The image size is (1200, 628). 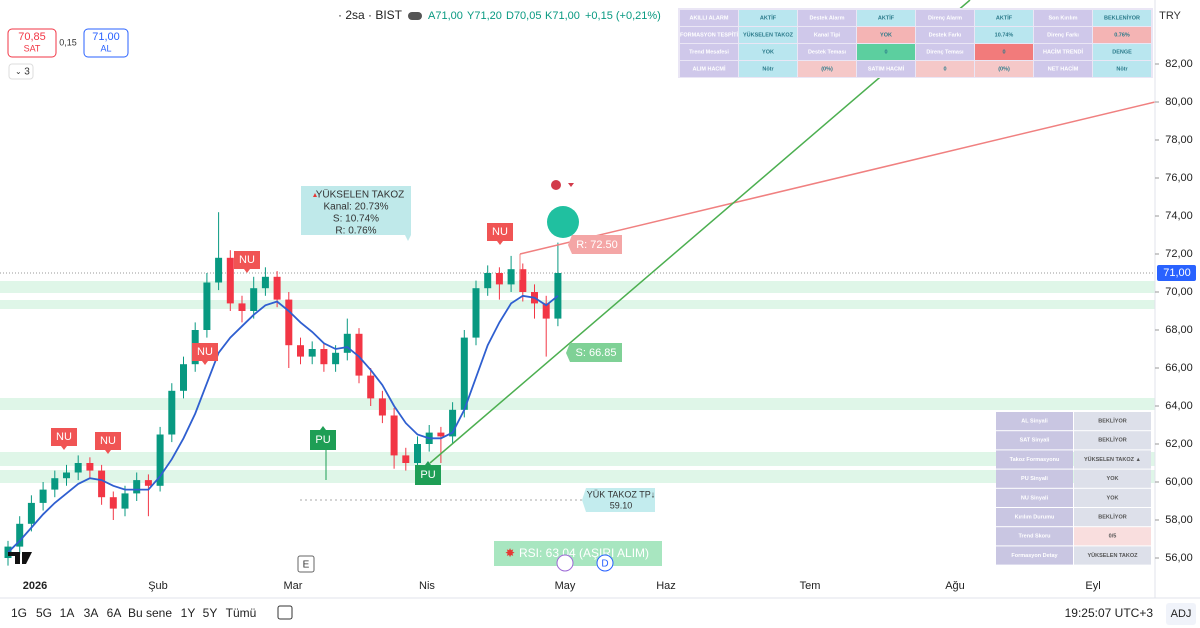 I want to click on price-tick-label: 58,00, so click(x=1179, y=520).